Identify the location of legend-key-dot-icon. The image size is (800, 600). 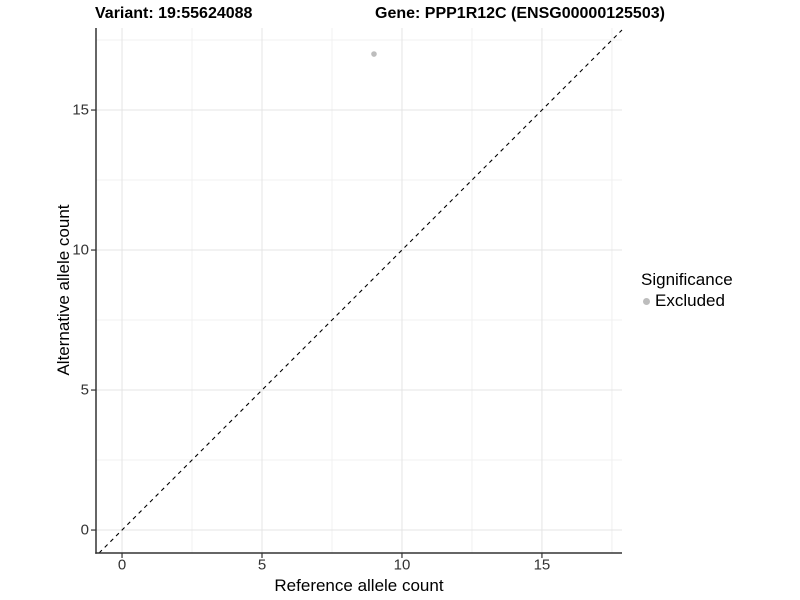
(646, 301).